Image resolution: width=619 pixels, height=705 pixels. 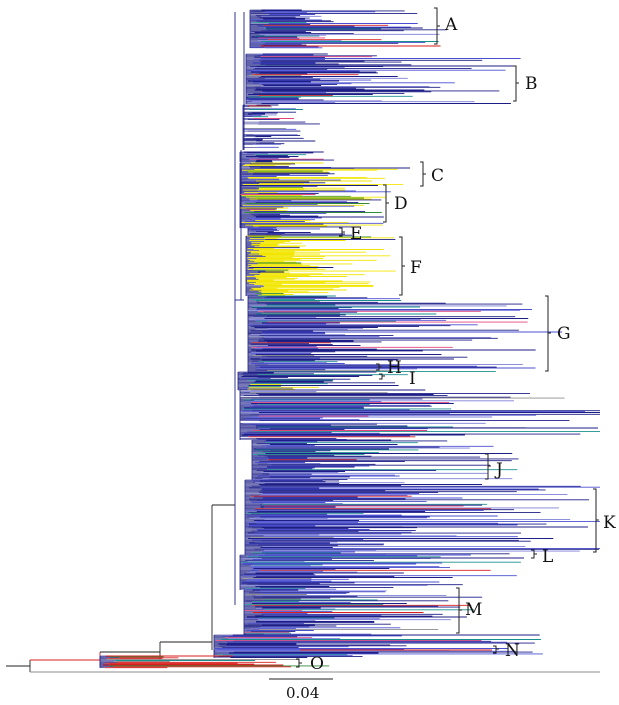 I want to click on clade-bracket-i, so click(x=382, y=376).